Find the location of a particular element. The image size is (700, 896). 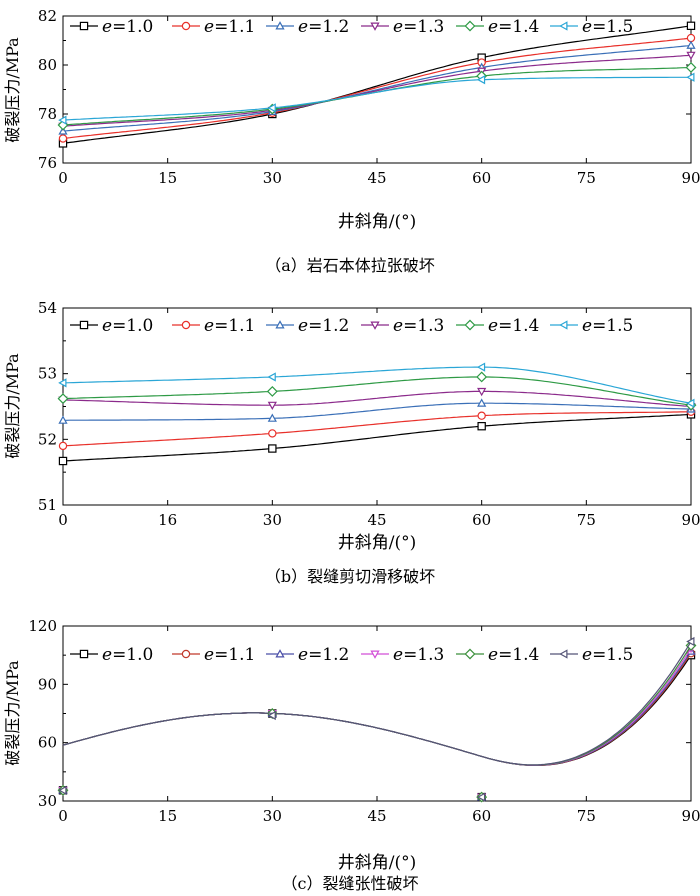

y-tick-label: 120 is located at coordinates (42, 626).